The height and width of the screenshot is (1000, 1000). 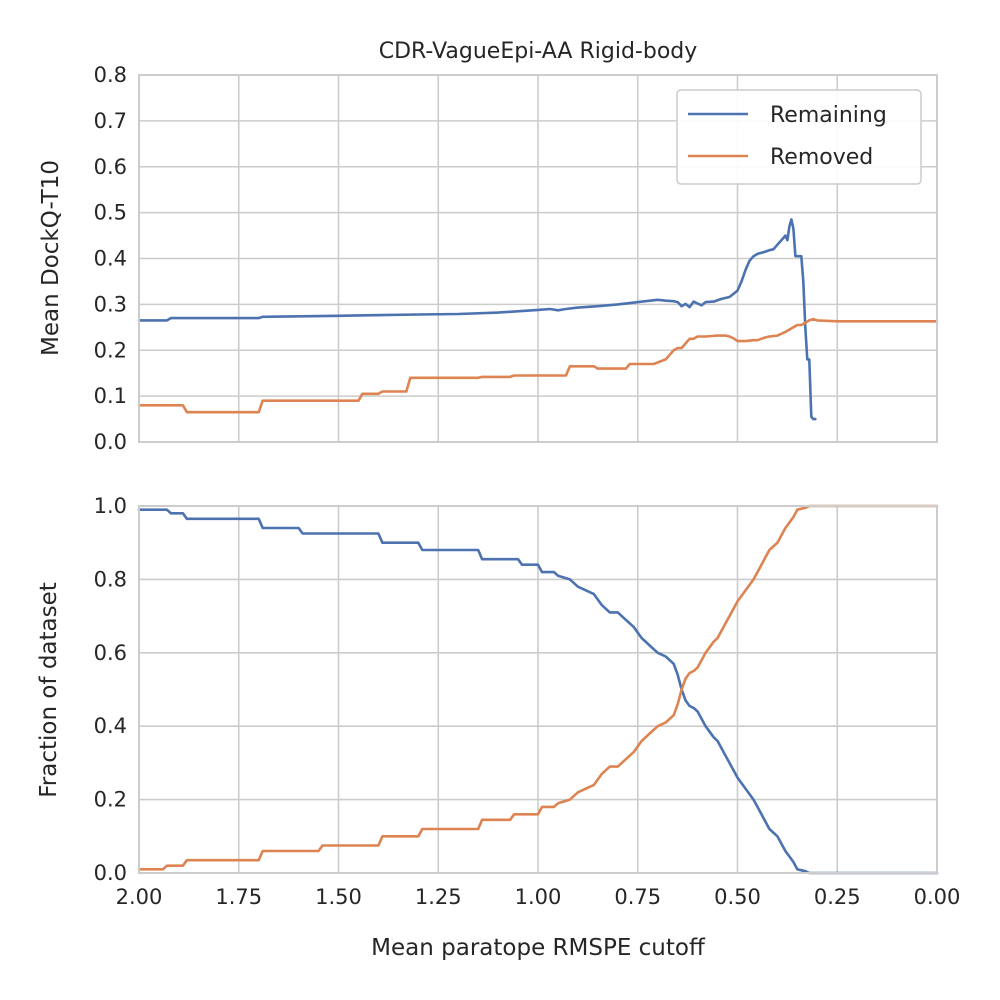 What do you see at coordinates (828, 115) in the screenshot?
I see `legend-remaining-label: Remaining` at bounding box center [828, 115].